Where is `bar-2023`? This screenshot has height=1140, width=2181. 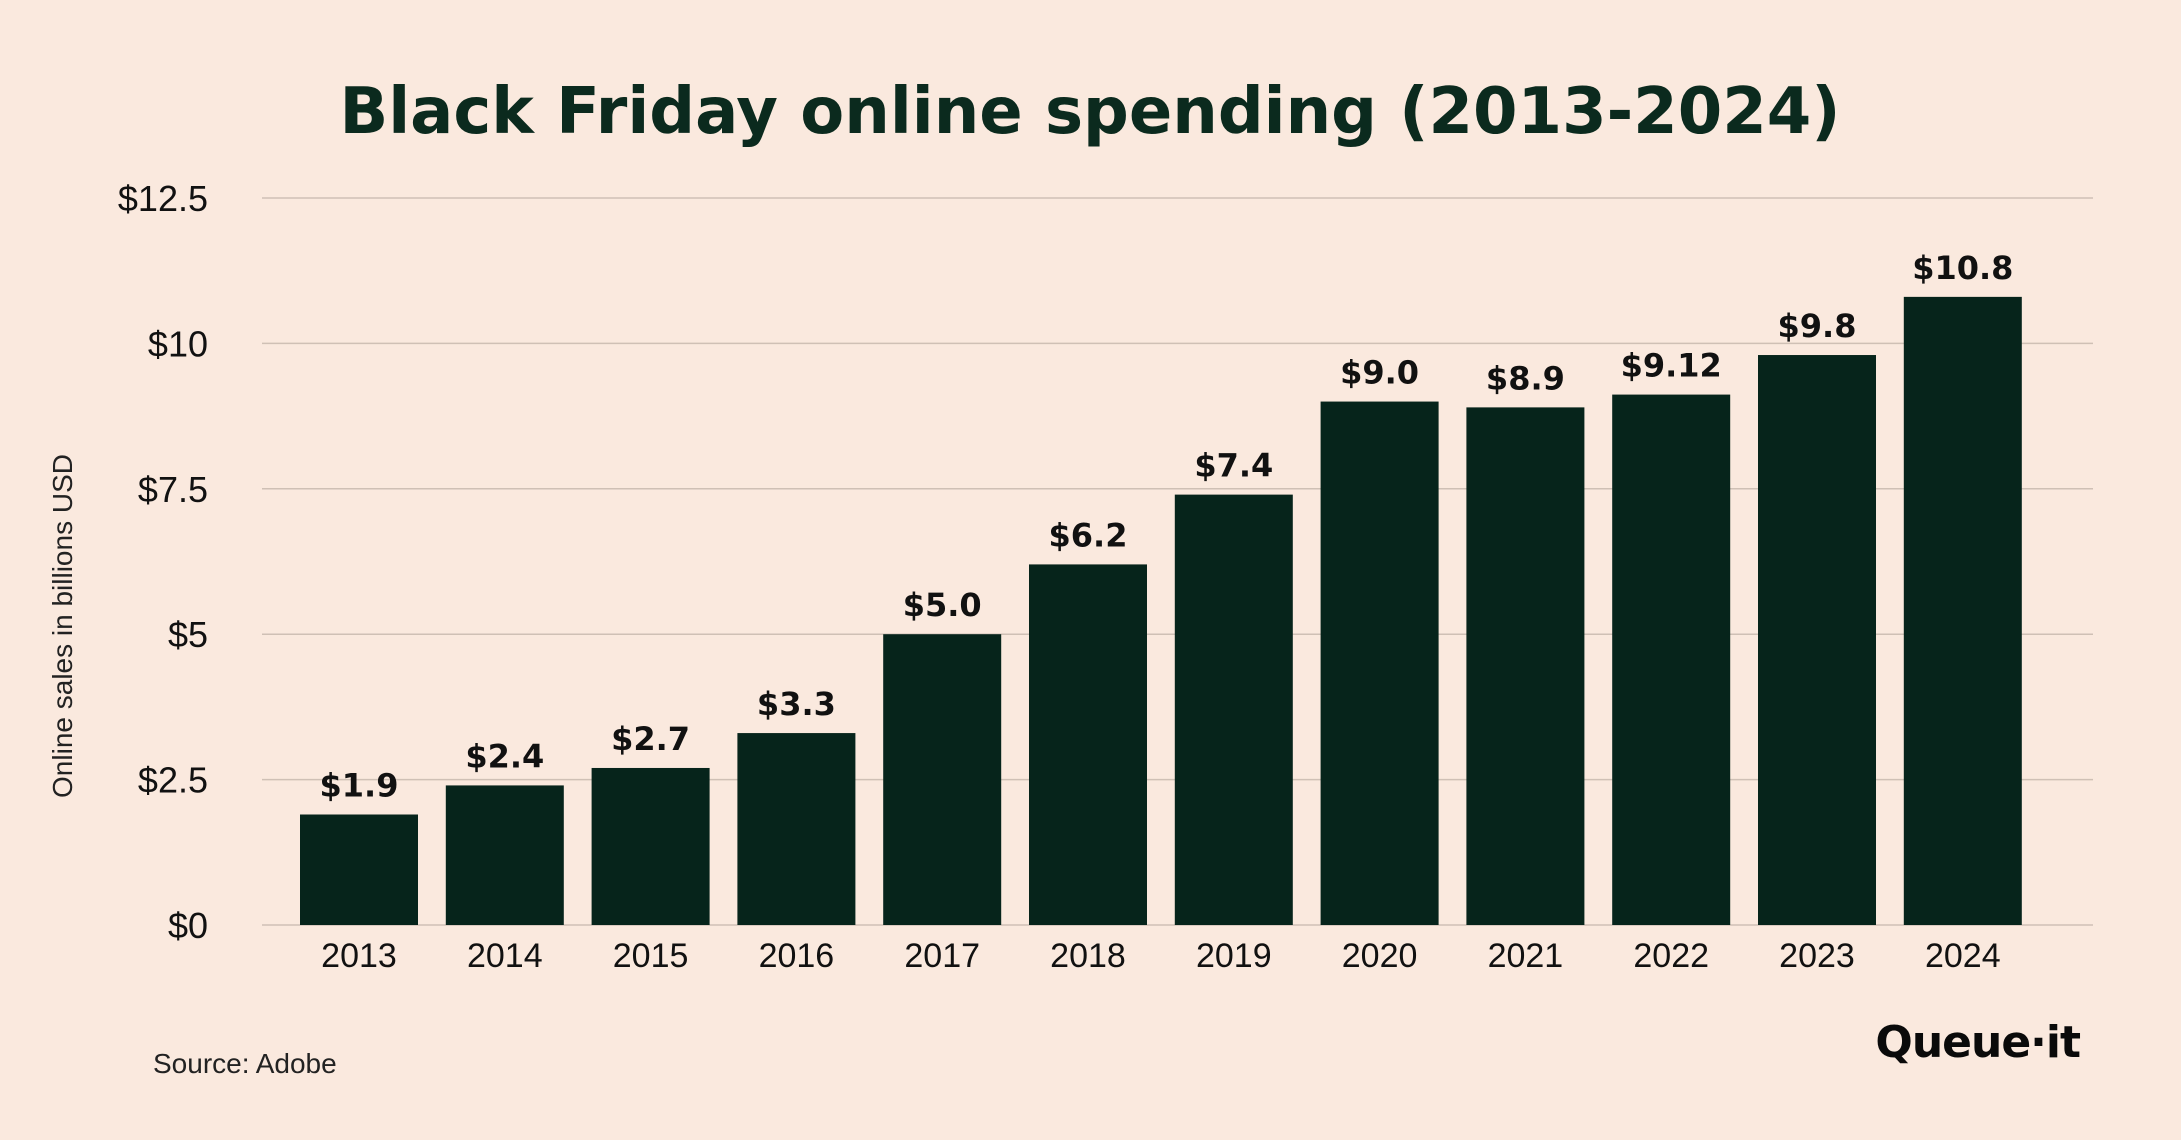
bar-2023 is located at coordinates (1817, 640).